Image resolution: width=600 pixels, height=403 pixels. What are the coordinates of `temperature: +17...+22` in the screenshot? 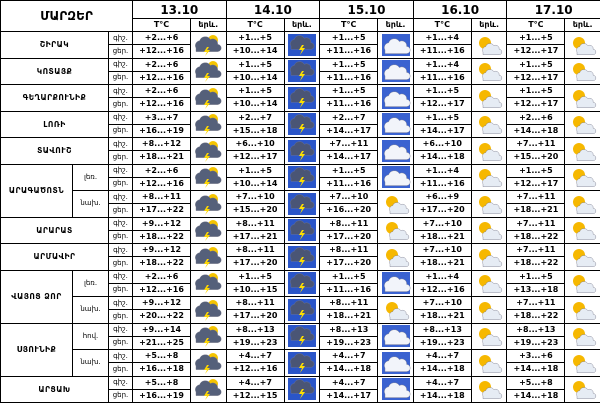 It's located at (162, 210).